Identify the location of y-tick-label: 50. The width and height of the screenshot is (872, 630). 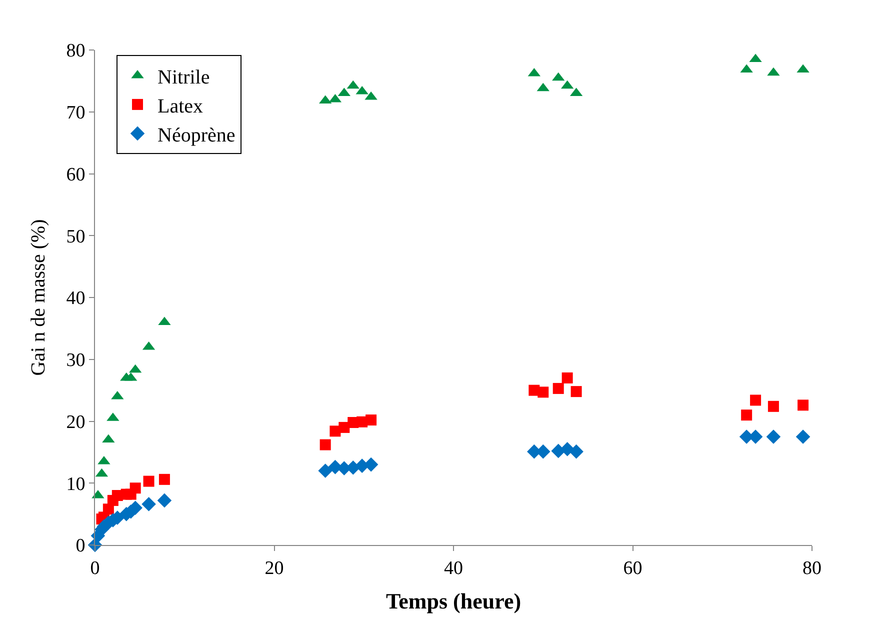
(76, 237).